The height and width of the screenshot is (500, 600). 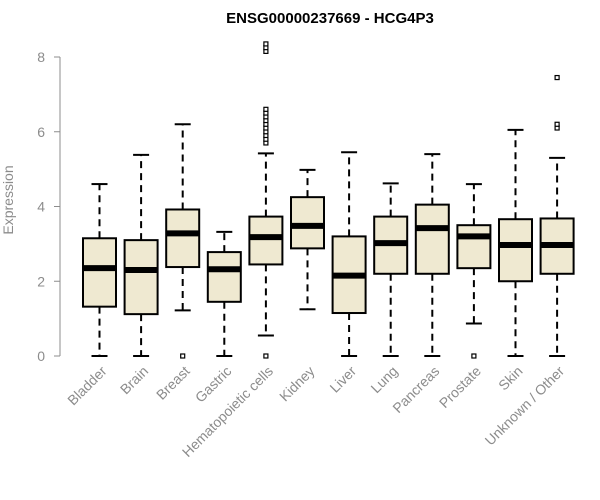 I want to click on y-axis: 0 2 4 6 8, so click(x=49, y=206).